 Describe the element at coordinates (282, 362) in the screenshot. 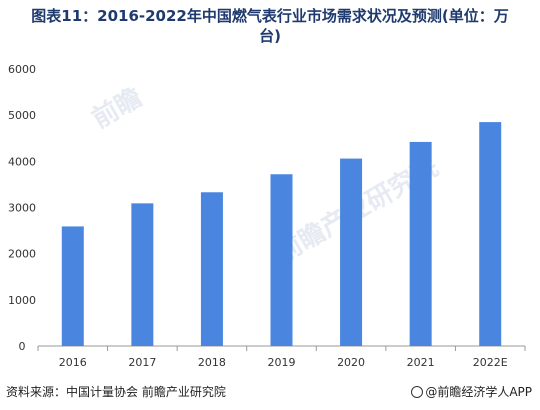

I see `x-tick-label: 2019` at that location.